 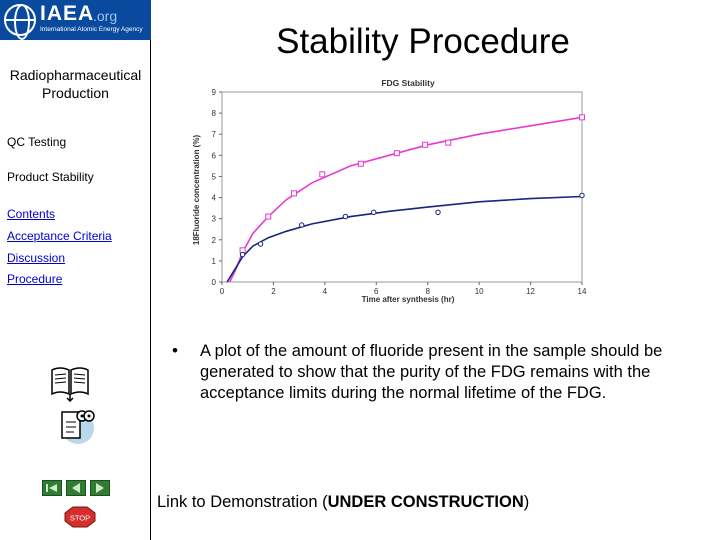 What do you see at coordinates (35, 279) in the screenshot?
I see `link-procedure: Procedure` at bounding box center [35, 279].